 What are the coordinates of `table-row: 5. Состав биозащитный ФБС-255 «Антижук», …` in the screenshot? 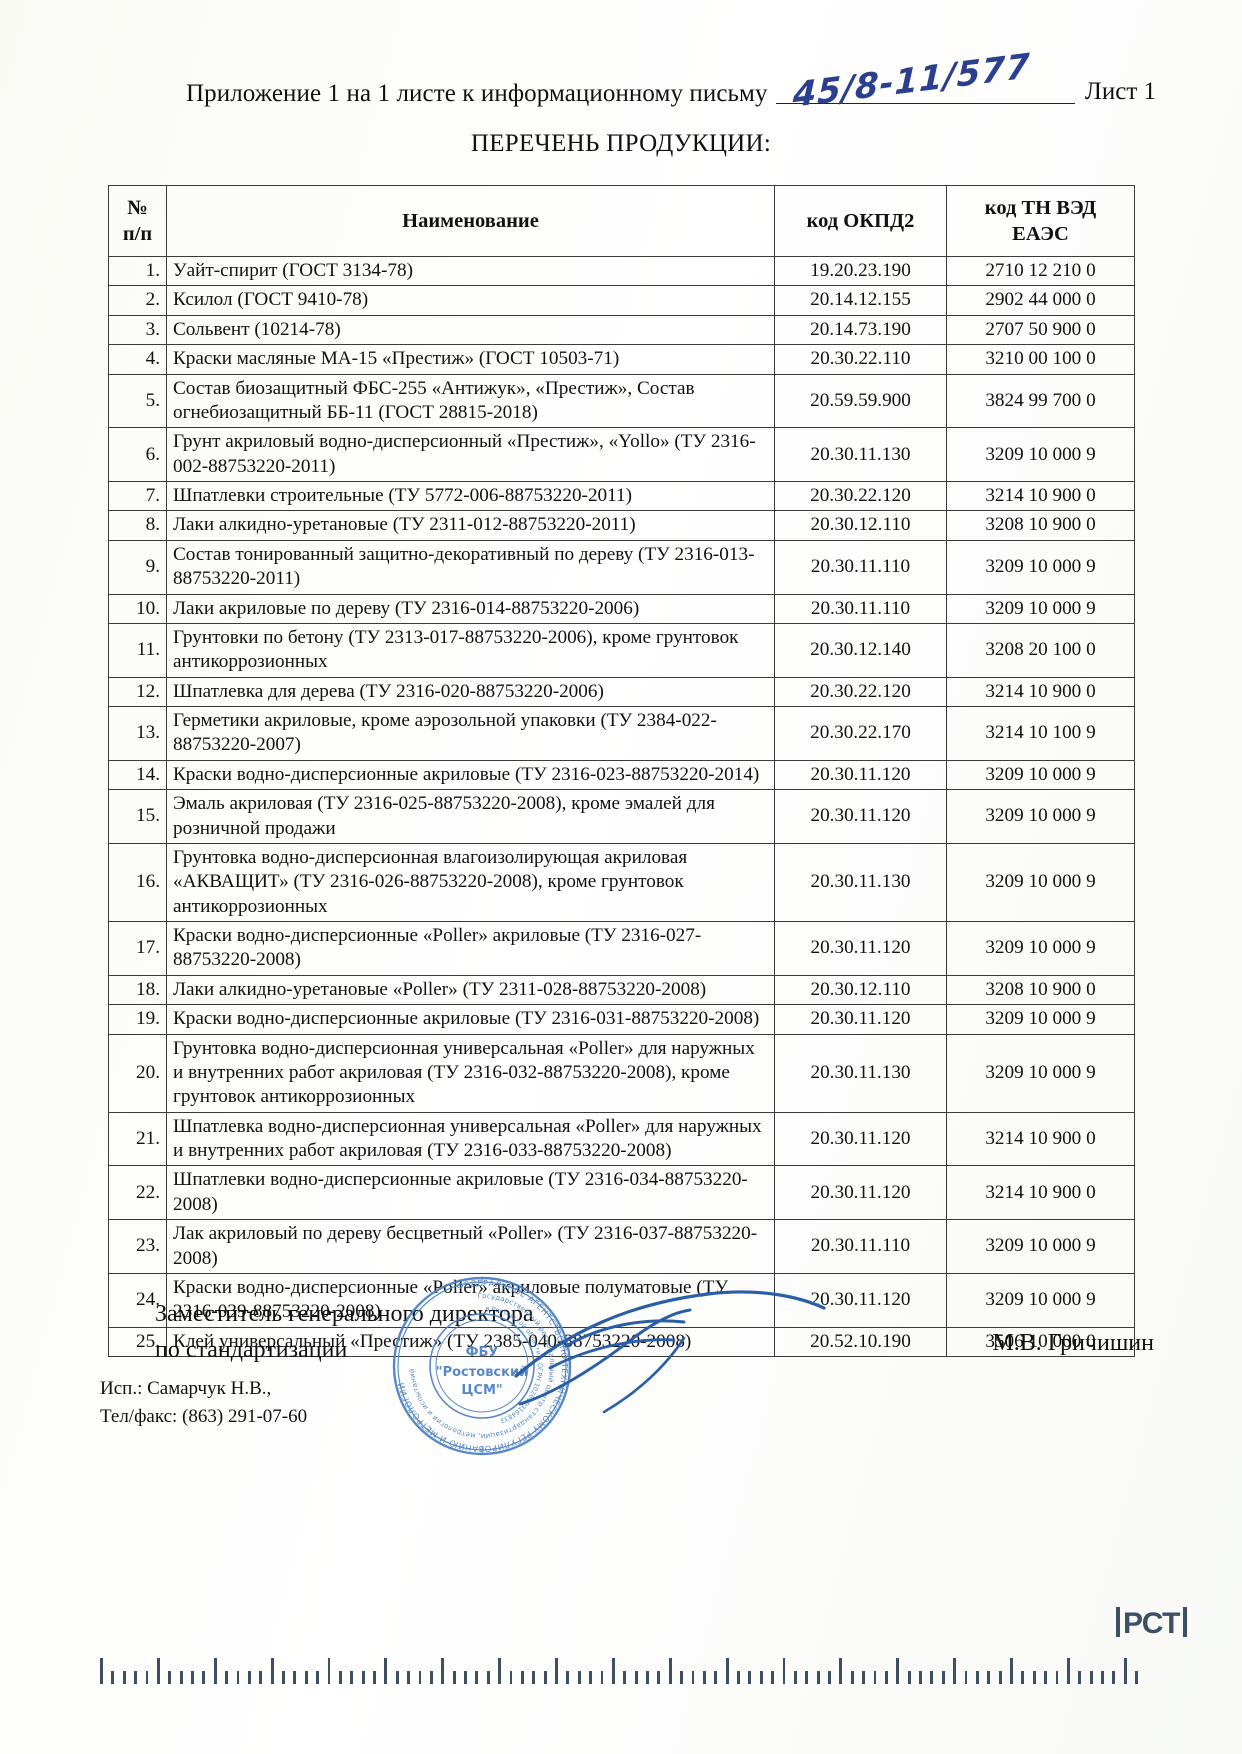 It's located at (621, 401).